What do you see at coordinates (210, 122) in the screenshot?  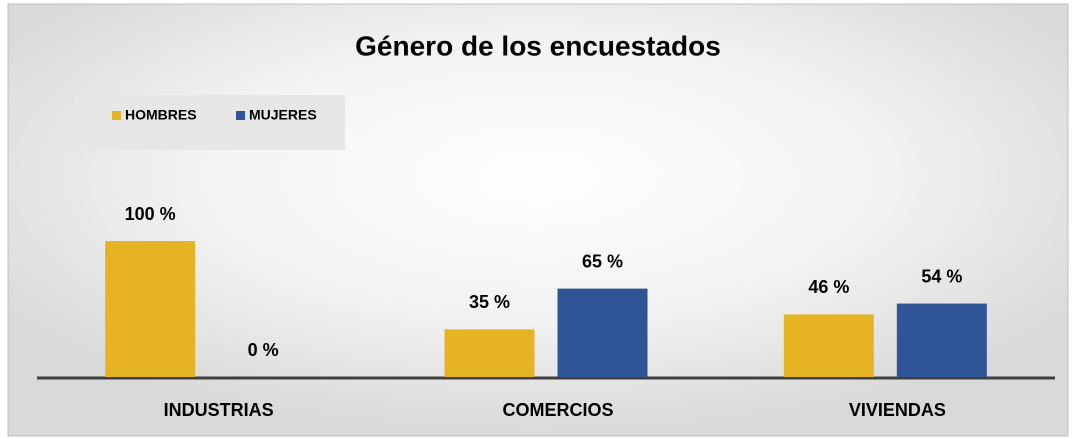 I see `legend-box` at bounding box center [210, 122].